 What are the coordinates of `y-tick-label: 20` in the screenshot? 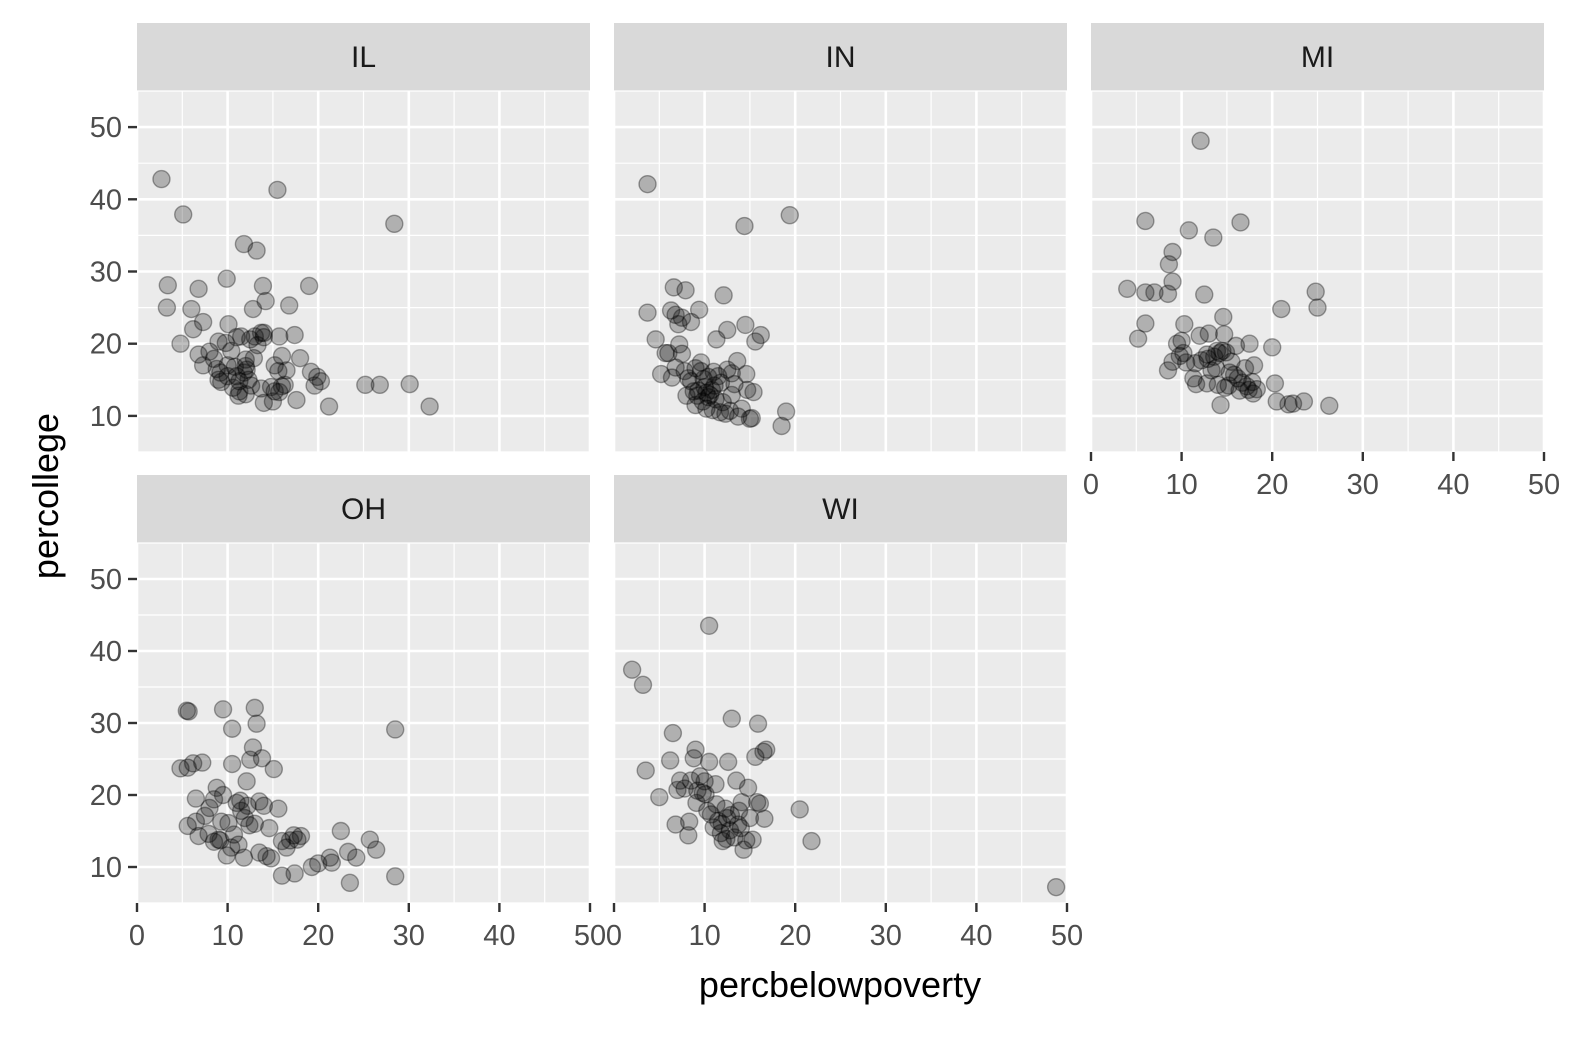 It's located at (106, 796).